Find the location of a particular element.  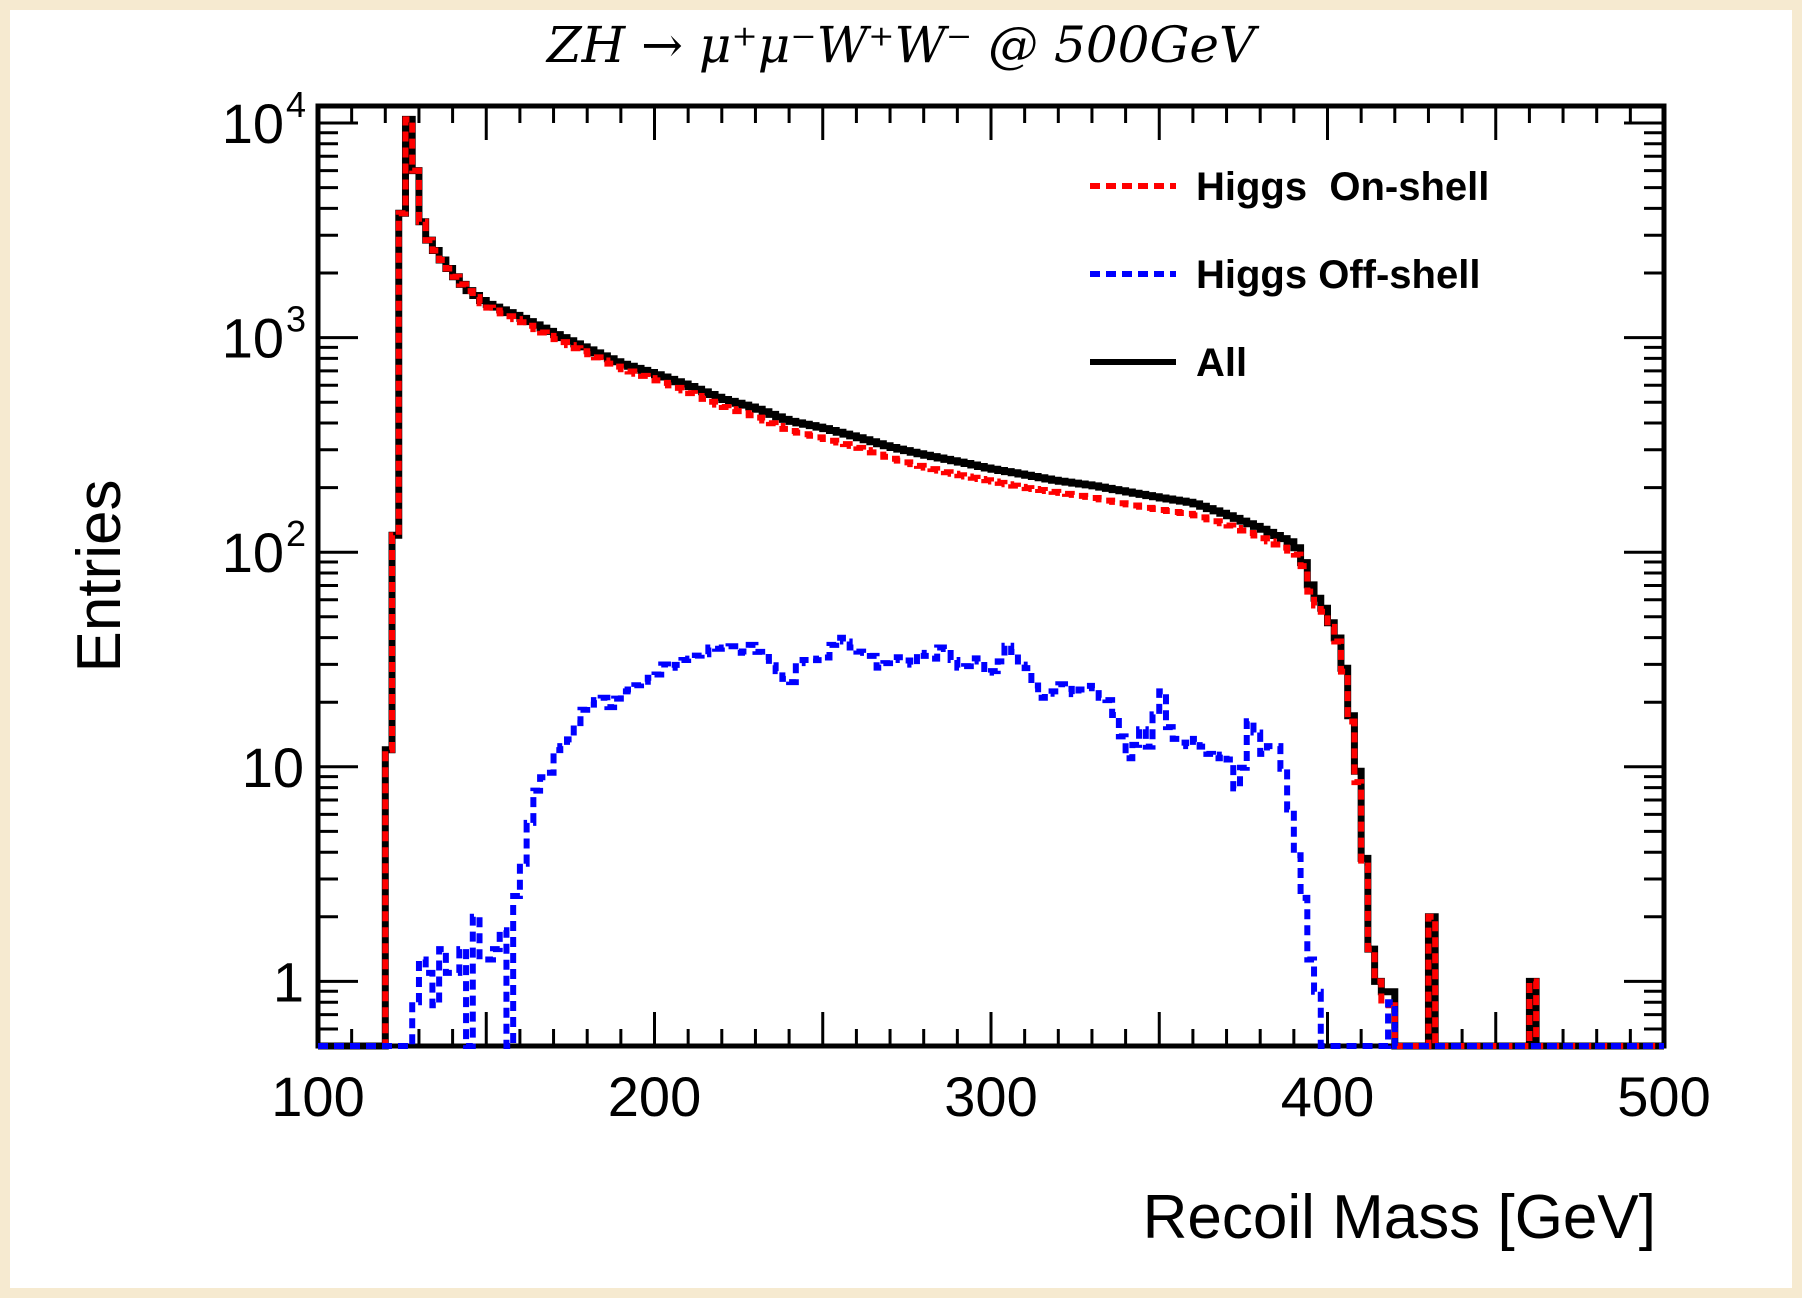

x-tick-label: 200 is located at coordinates (654, 1096).